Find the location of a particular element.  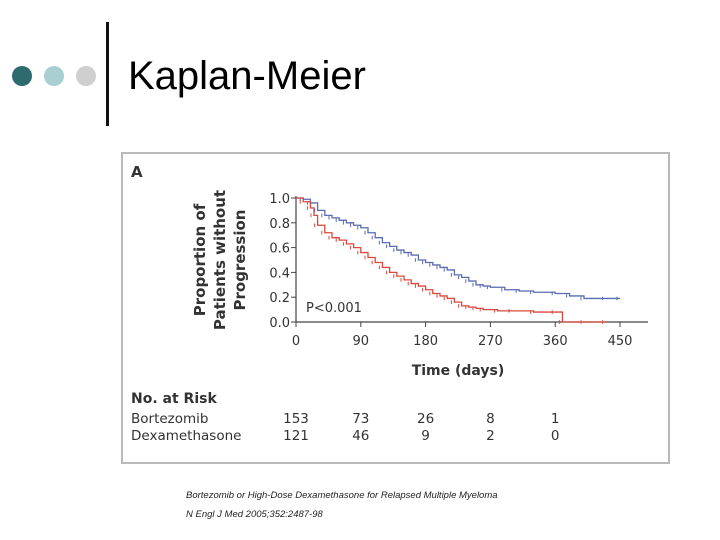

risk-table-cell: 153 is located at coordinates (296, 419).